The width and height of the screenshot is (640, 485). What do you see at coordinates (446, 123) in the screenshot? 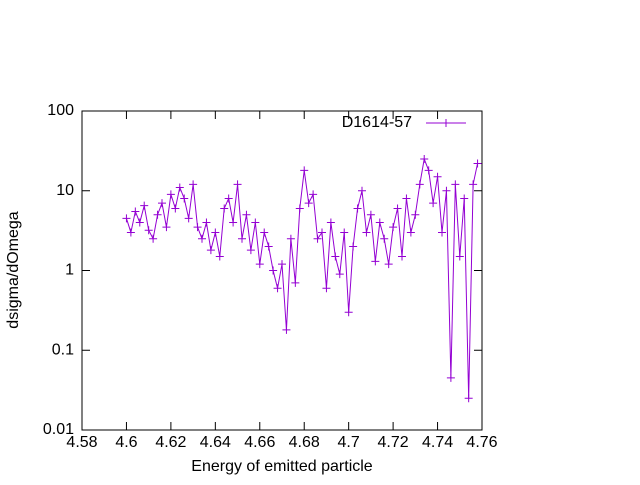
I see `legend-marker` at bounding box center [446, 123].